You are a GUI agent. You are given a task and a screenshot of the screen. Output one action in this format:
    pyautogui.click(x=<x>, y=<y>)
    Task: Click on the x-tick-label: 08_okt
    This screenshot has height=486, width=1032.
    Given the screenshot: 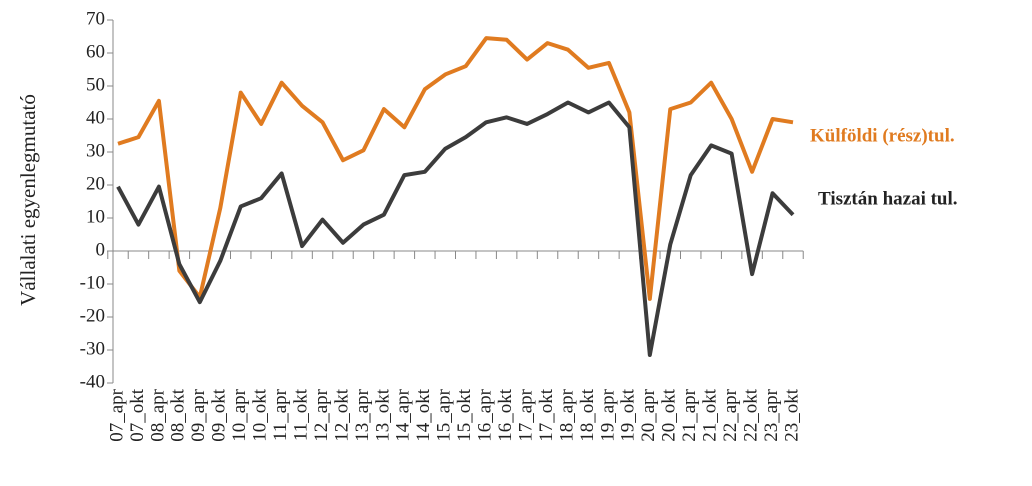 What is the action you would take?
    pyautogui.click(x=178, y=415)
    